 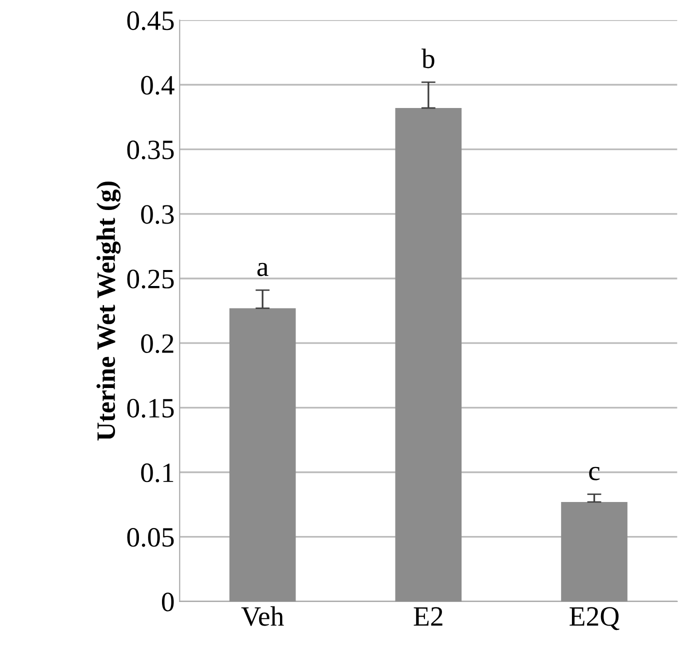 What do you see at coordinates (108, 311) in the screenshot?
I see `y-axis-title: Uterine Wet Weight (g)` at bounding box center [108, 311].